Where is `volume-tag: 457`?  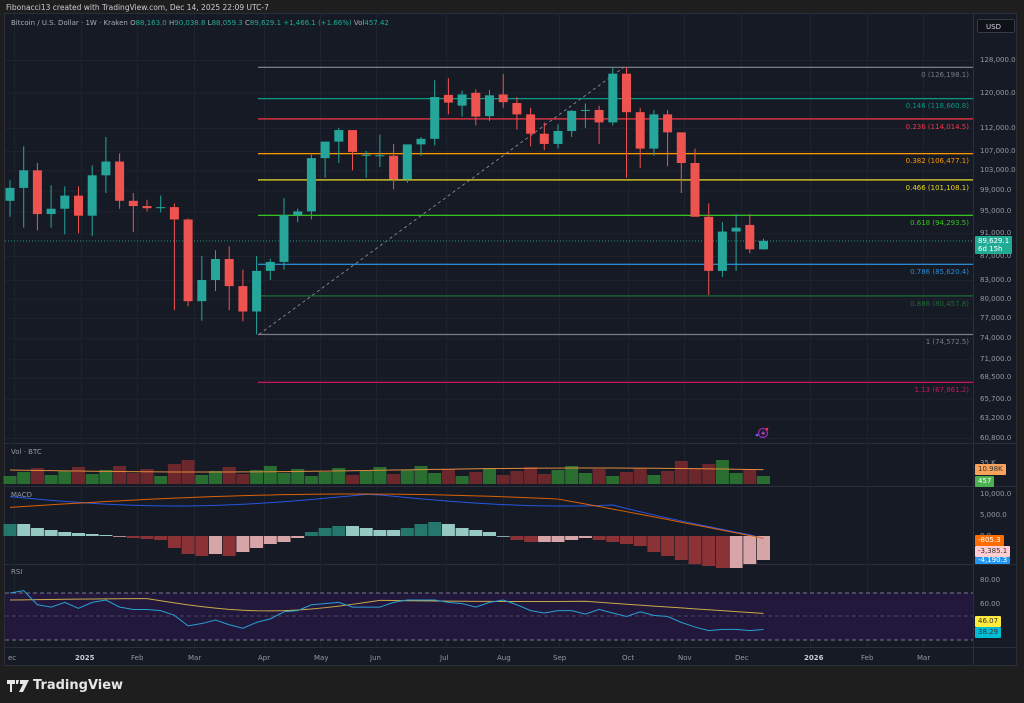 volume-tag: 457 is located at coordinates (985, 481).